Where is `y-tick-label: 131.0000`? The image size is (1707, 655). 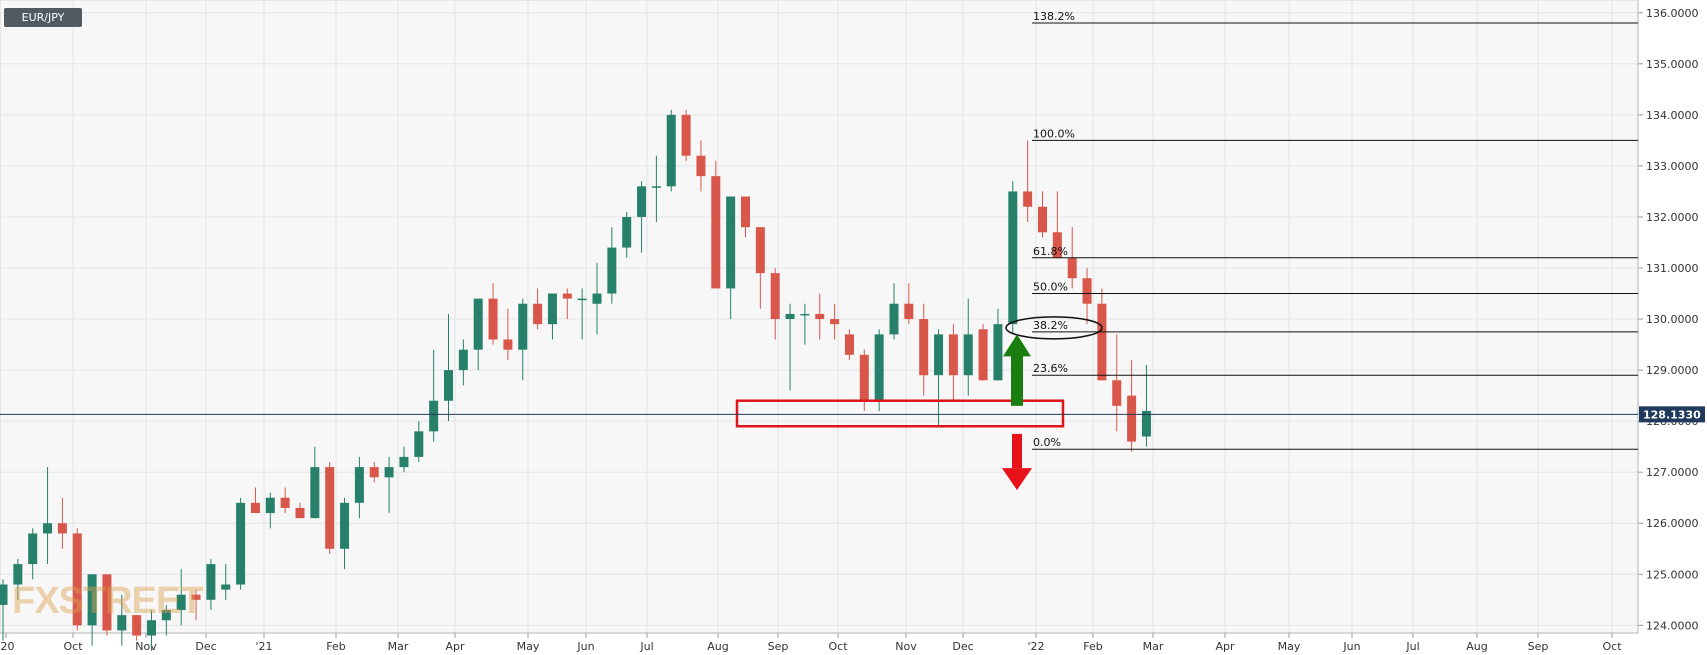
y-tick-label: 131.0000 is located at coordinates (1672, 268).